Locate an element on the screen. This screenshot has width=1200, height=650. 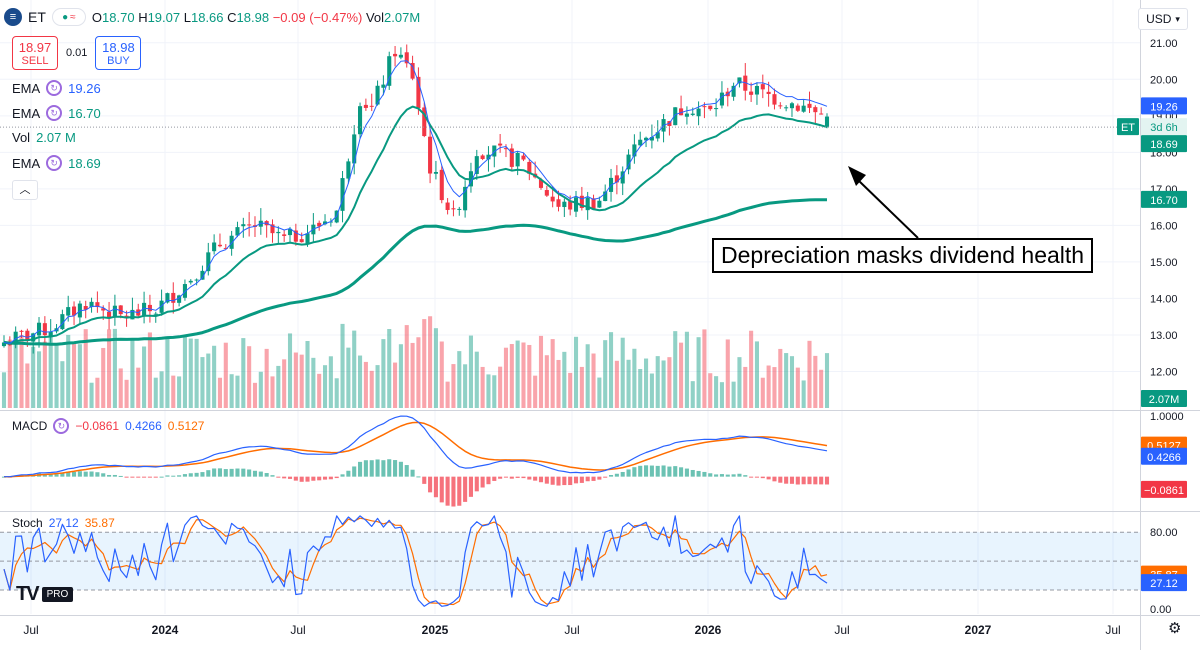
currency-selector: USD ▾ is located at coordinates (1163, 19).